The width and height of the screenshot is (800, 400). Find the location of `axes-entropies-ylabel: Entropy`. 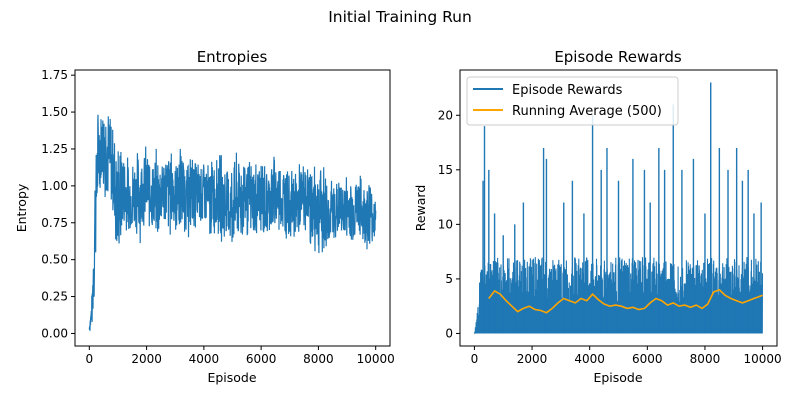

axes-entropies-ylabel: Entropy is located at coordinates (21, 207).